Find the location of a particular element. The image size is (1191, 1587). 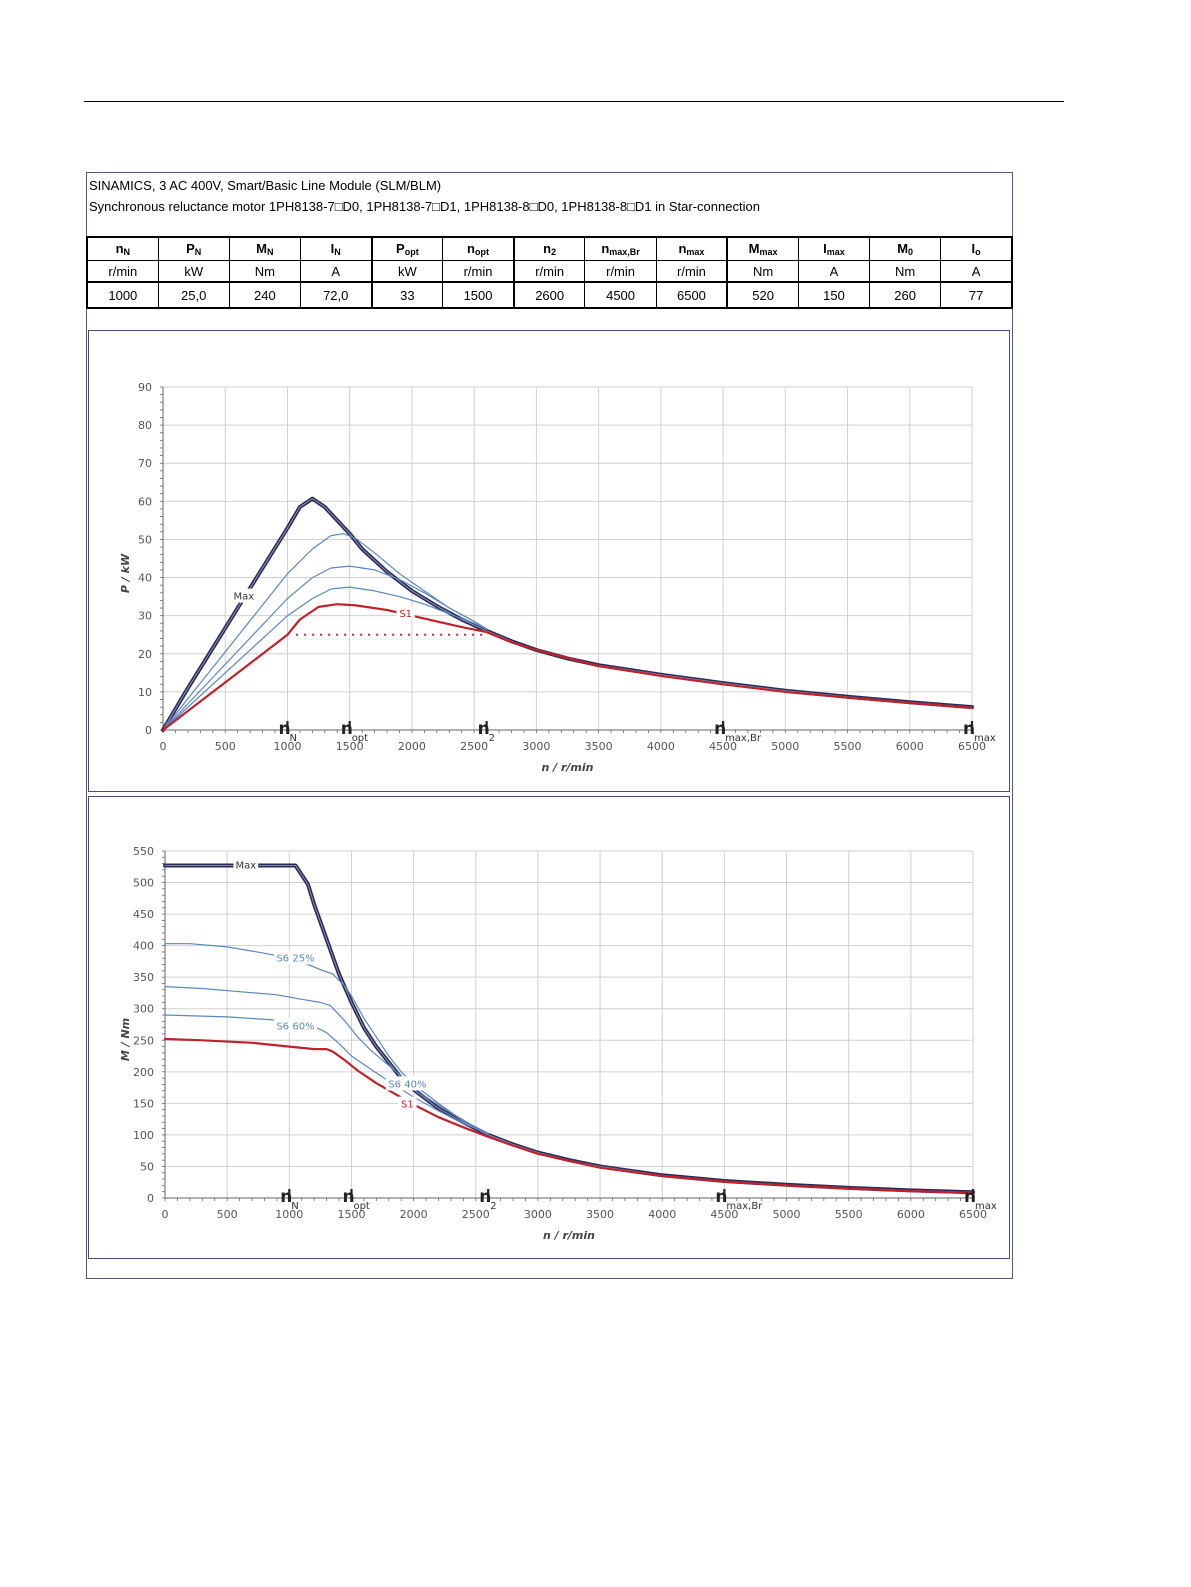

spec-symbol-8: nmax is located at coordinates (691, 248).